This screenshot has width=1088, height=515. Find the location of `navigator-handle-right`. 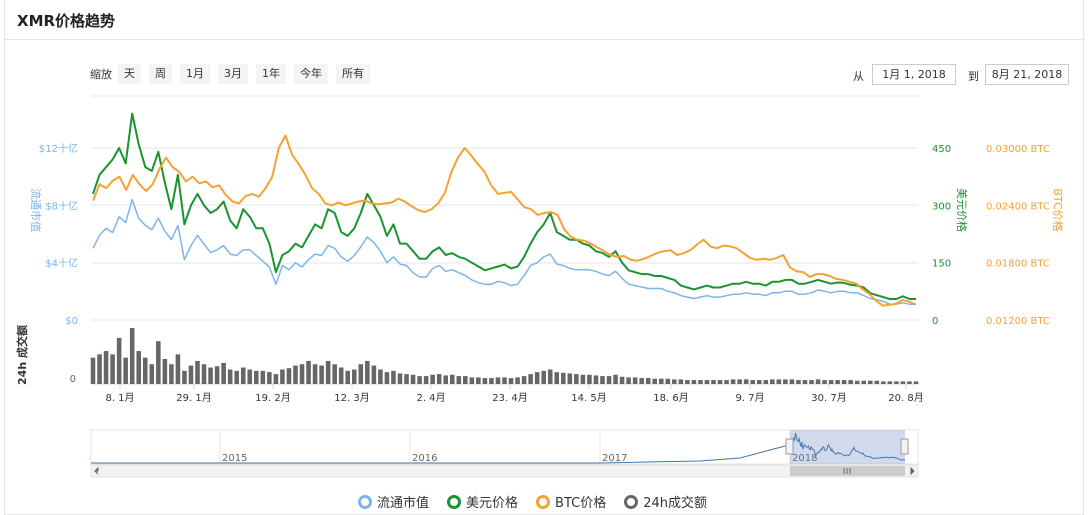

navigator-handle-right is located at coordinates (904, 446).